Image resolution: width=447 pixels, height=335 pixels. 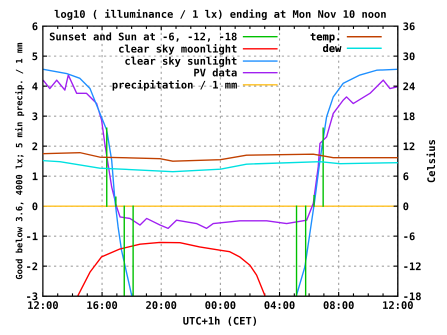 What do you see at coordinates (174, 85) in the screenshot?
I see `legend-label: precipitation / 1 mm` at bounding box center [174, 85].